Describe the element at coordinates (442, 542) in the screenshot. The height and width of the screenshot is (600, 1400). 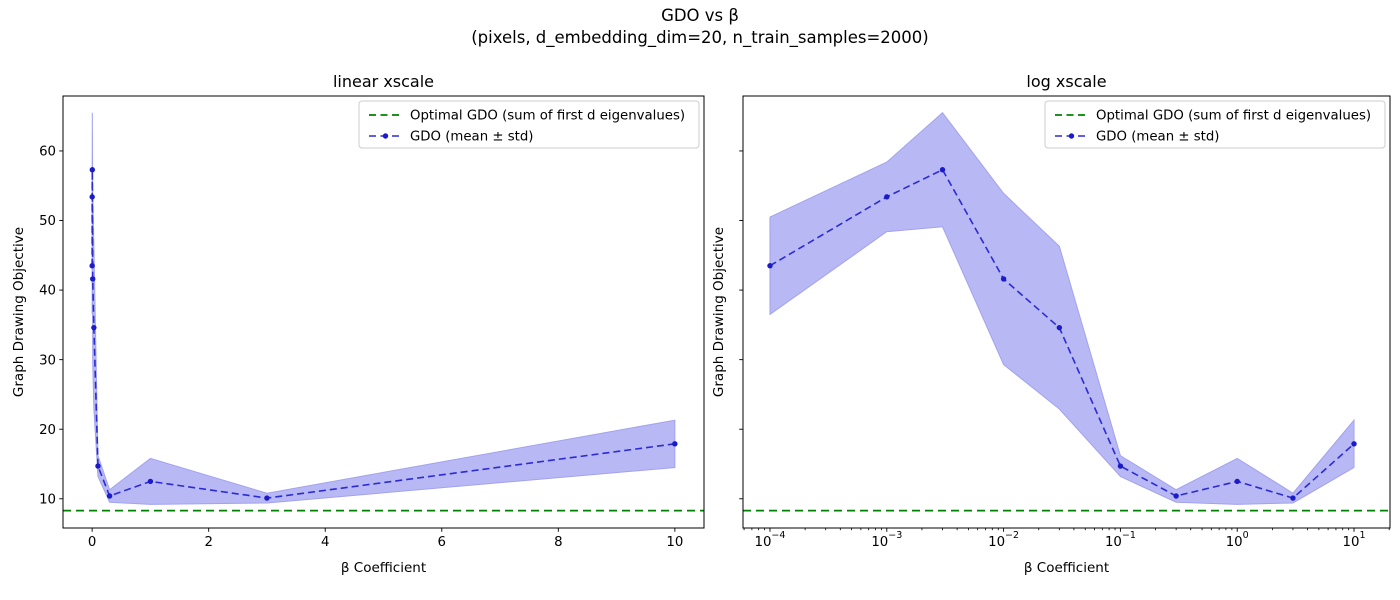
I see `x-tick-label: 6` at that location.